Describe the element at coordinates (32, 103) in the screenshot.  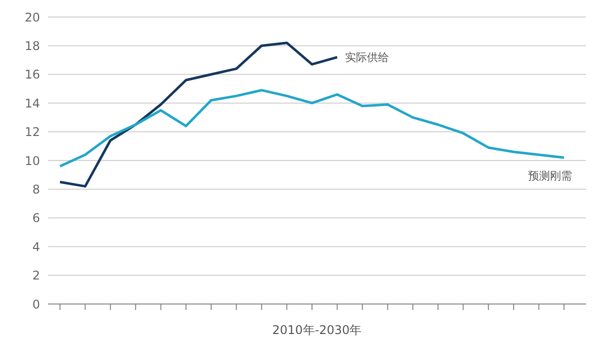
I see `y-tick-label: 14` at that location.